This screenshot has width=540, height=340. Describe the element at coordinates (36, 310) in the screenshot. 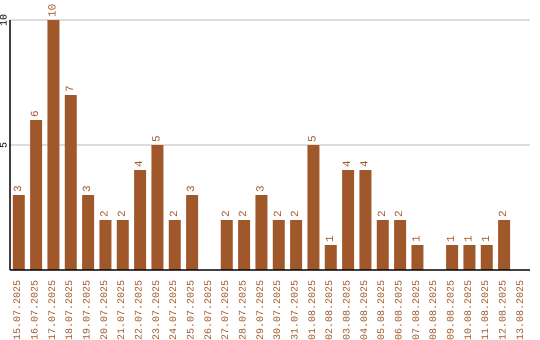

I see `x-tick-label: 16.07.2025` at that location.